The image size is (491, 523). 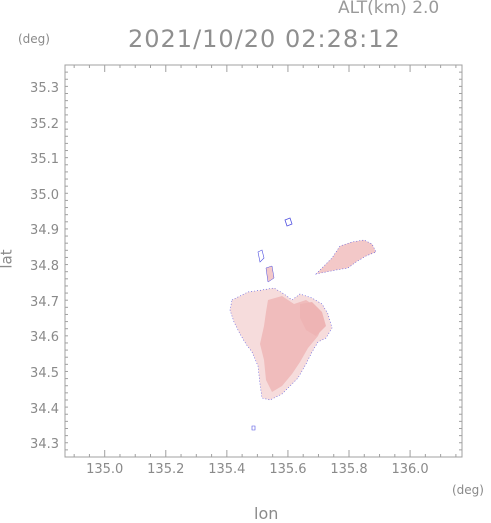 I want to click on x-tick-label: 136.0, so click(x=410, y=469).